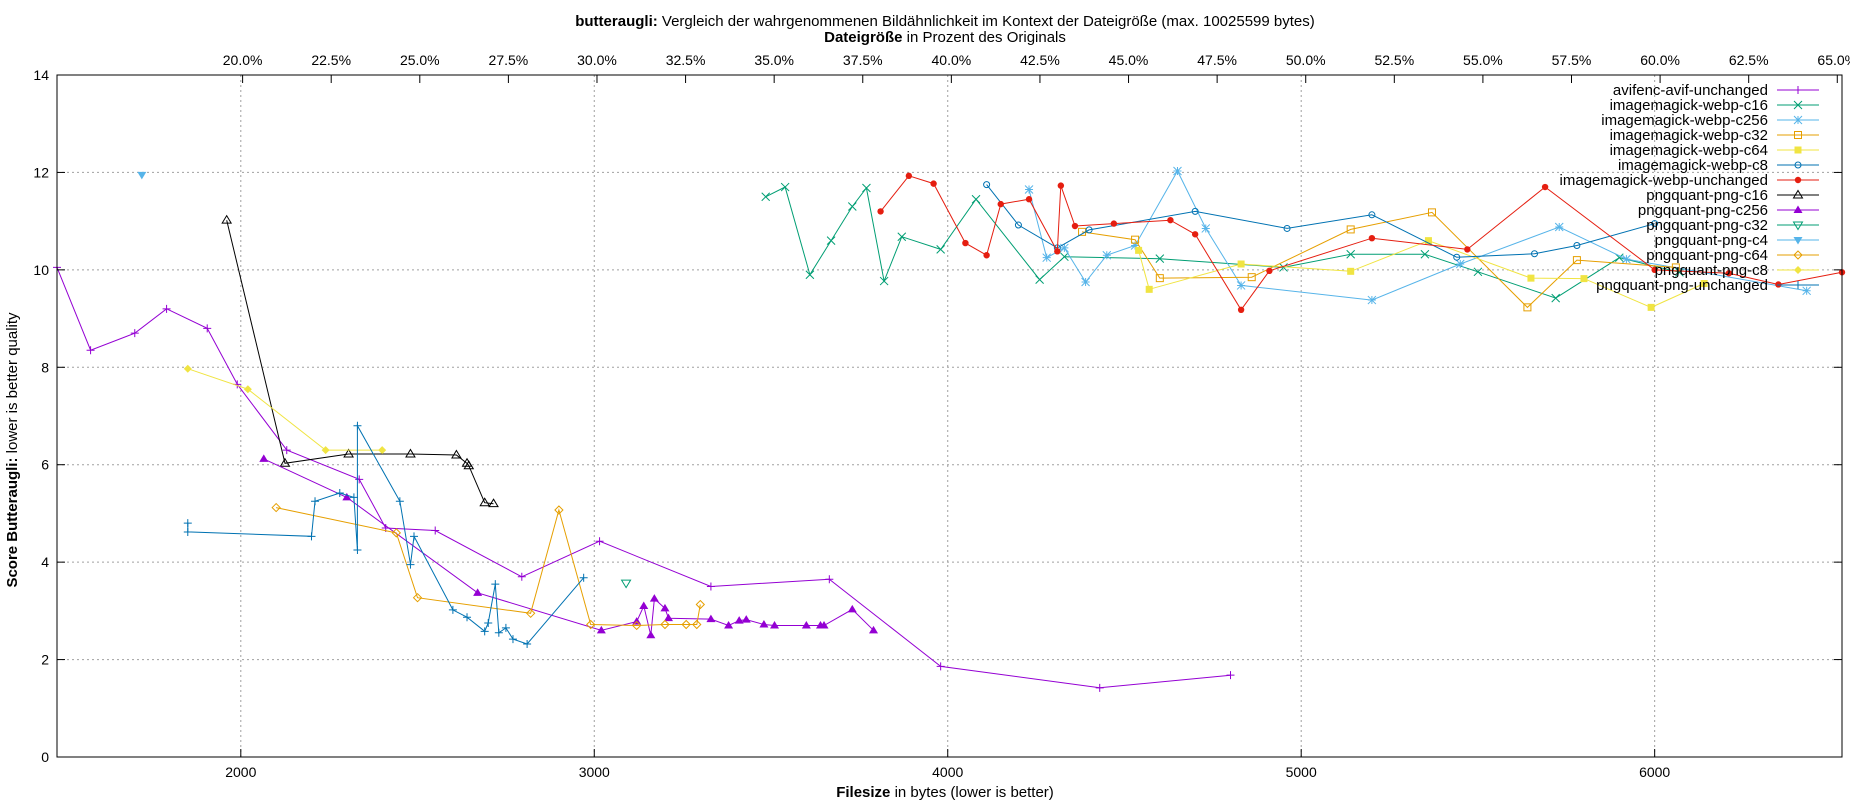 This screenshot has width=1850, height=800. Describe the element at coordinates (1040, 60) in the screenshot. I see `x2-tick-label: 42.5%` at that location.